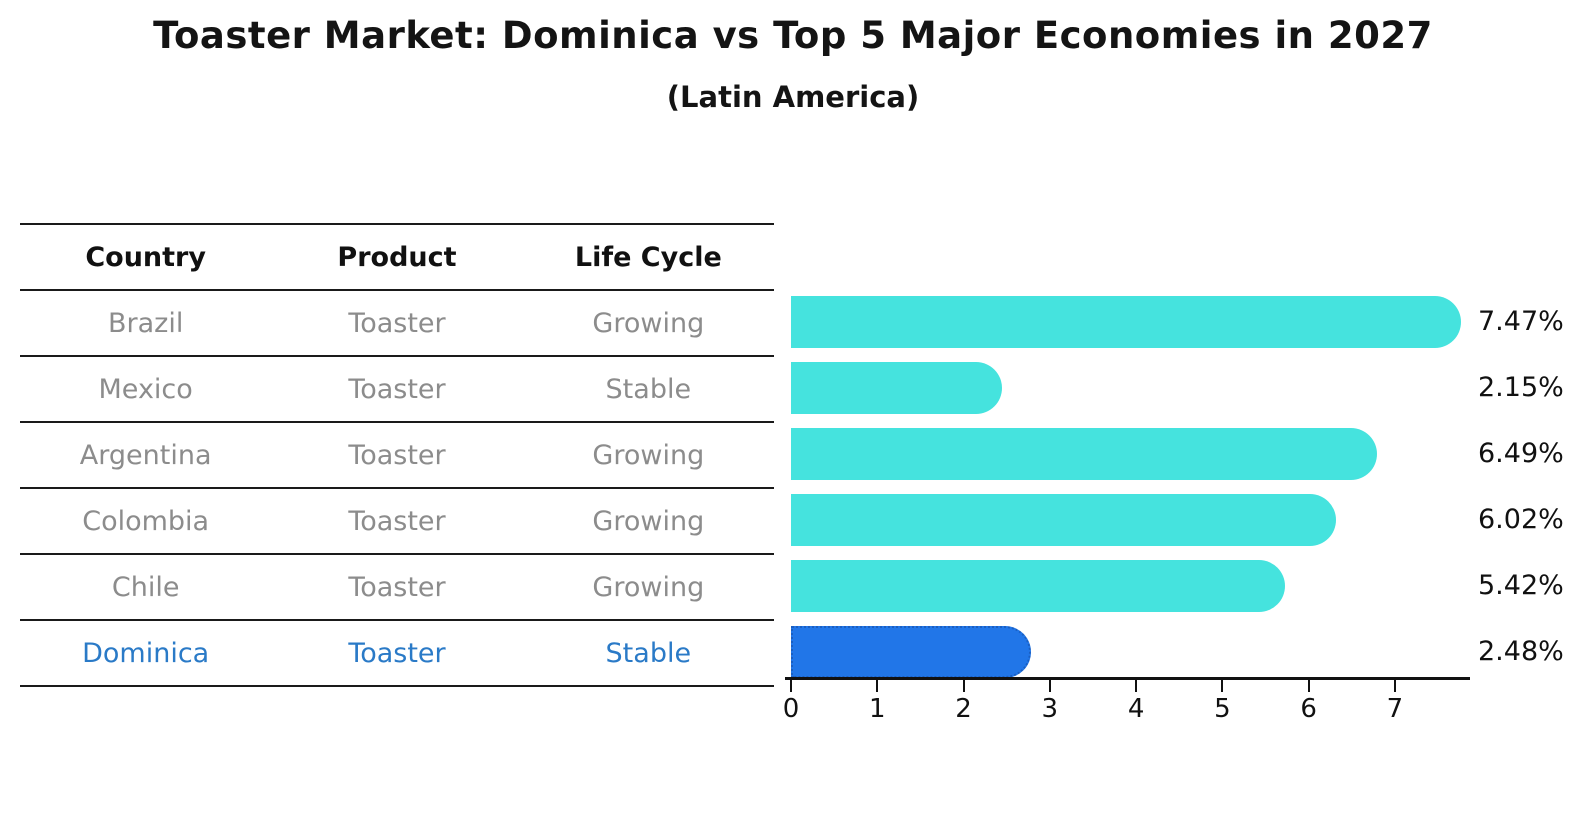 The width and height of the screenshot is (1586, 823). I want to click on x-tick-label: 3, so click(1050, 709).